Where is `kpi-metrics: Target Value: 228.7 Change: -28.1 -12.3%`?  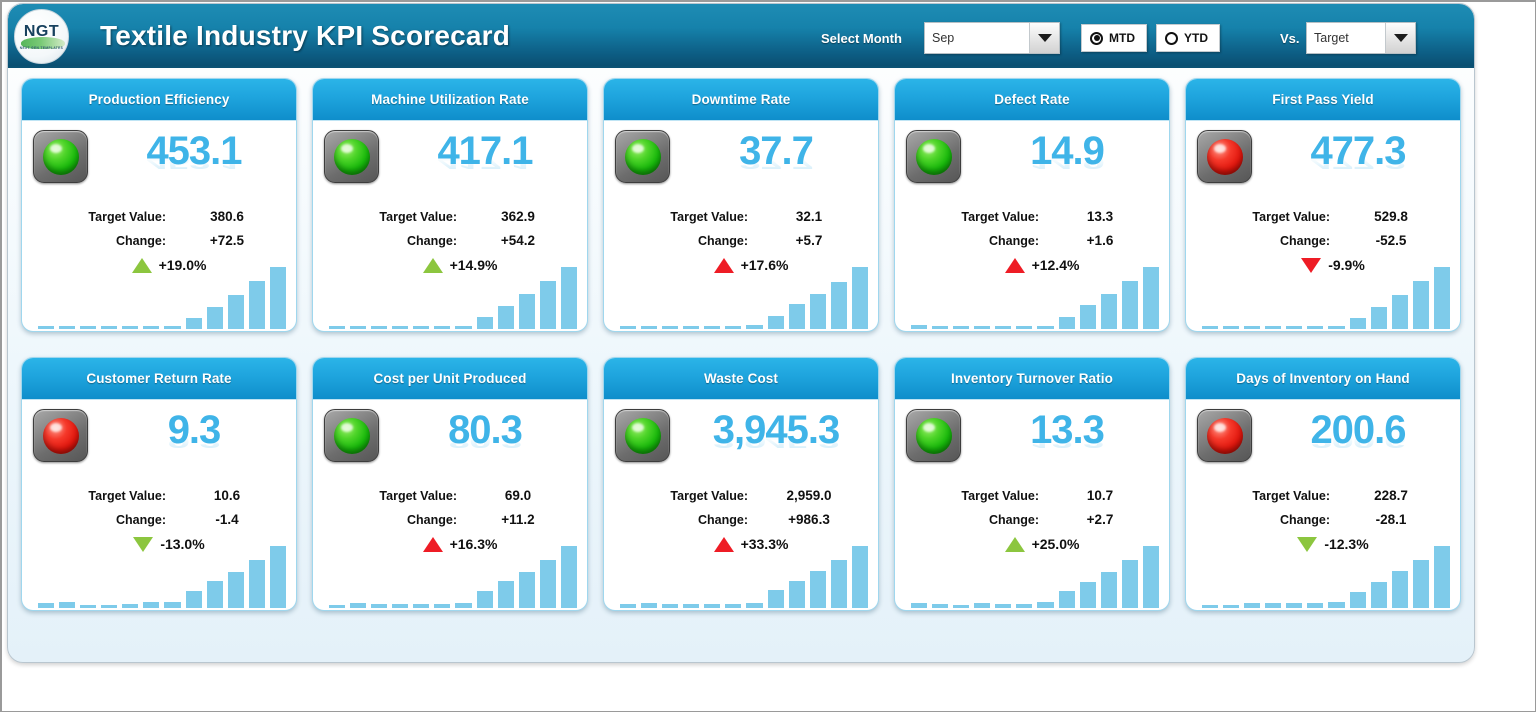 kpi-metrics: Target Value: 228.7 Change: -28.1 -12.3% is located at coordinates (1324, 520).